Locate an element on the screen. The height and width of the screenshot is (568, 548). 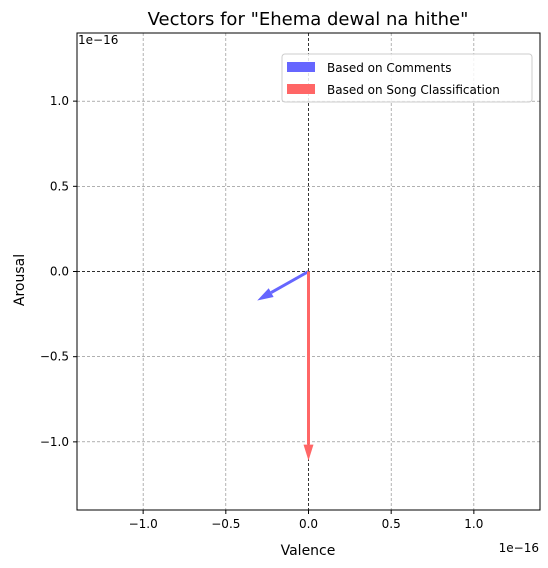
y-axis-label: Arousal is located at coordinates (20, 280).